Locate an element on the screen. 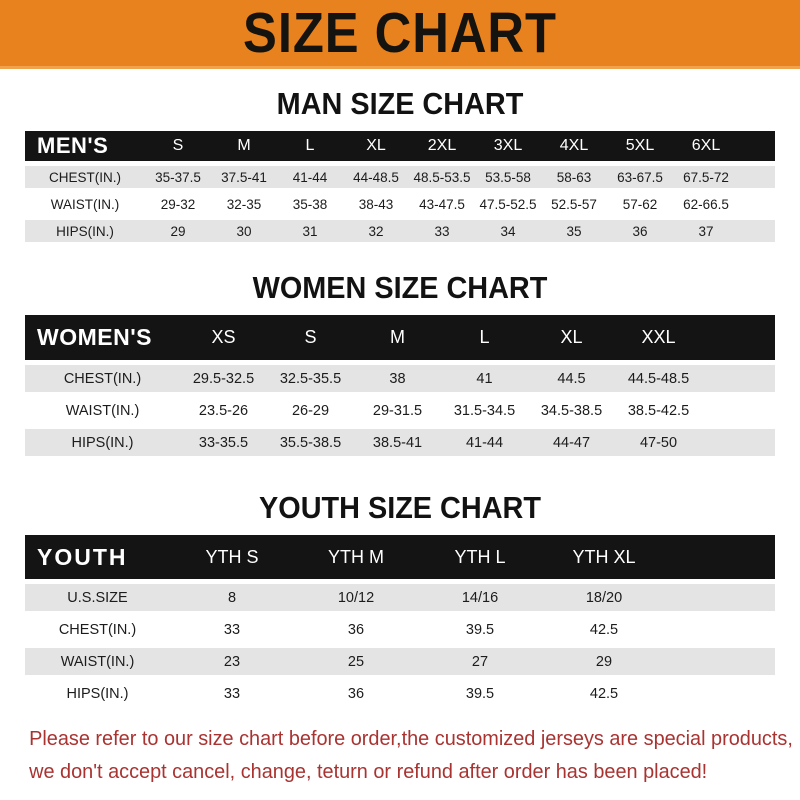  youth-corner-label: YOUTH is located at coordinates (97, 557).